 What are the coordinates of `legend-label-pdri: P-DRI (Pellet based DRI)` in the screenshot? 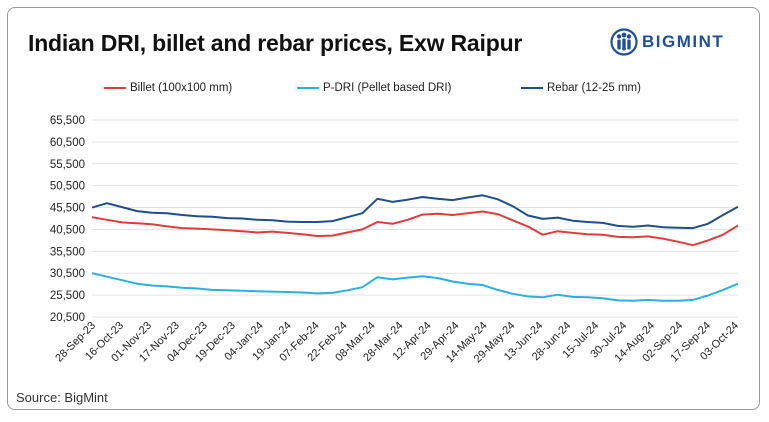 It's located at (387, 88).